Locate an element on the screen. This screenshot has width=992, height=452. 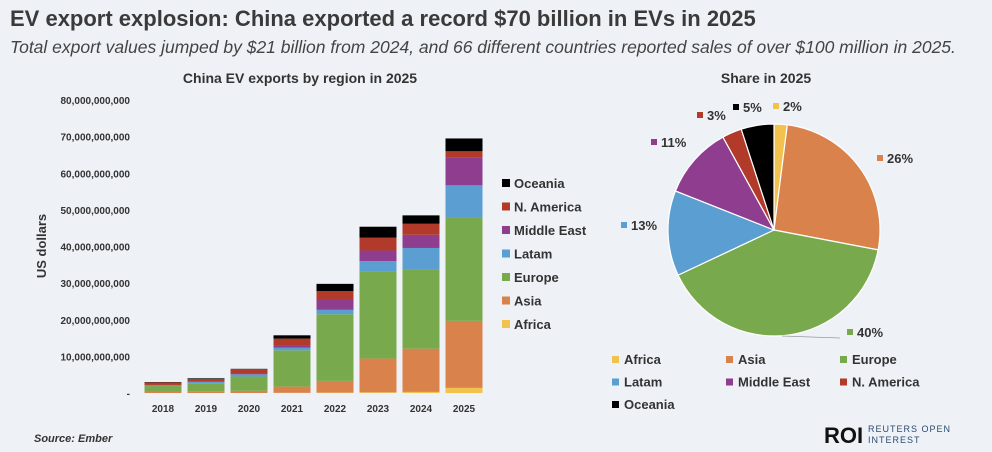
legend-item-middle-east: Middle East is located at coordinates (544, 230).